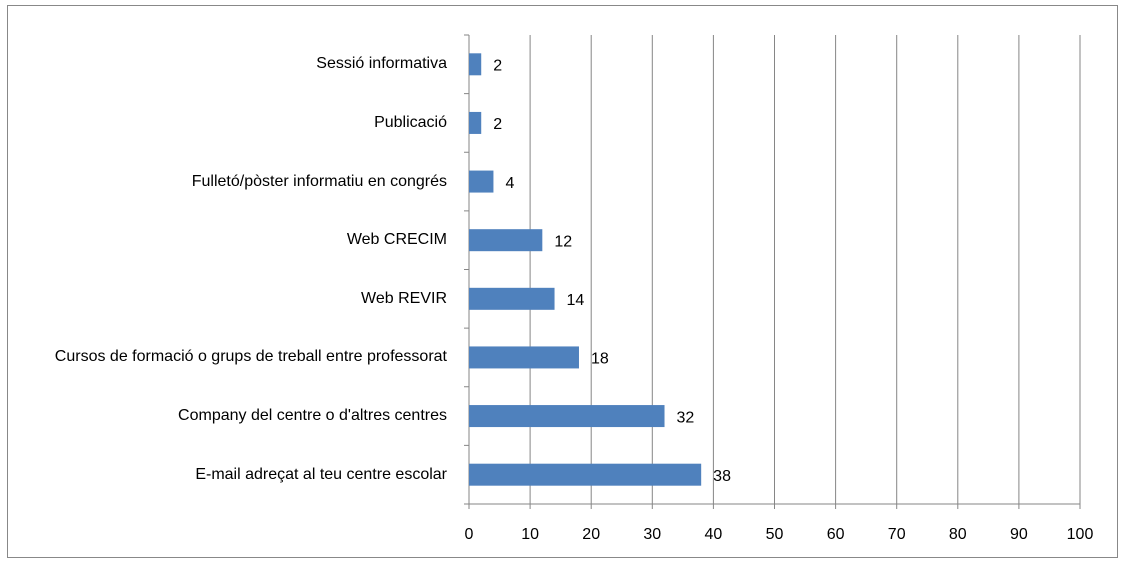 The height and width of the screenshot is (563, 1122). I want to click on x-tick-label: 50, so click(775, 534).